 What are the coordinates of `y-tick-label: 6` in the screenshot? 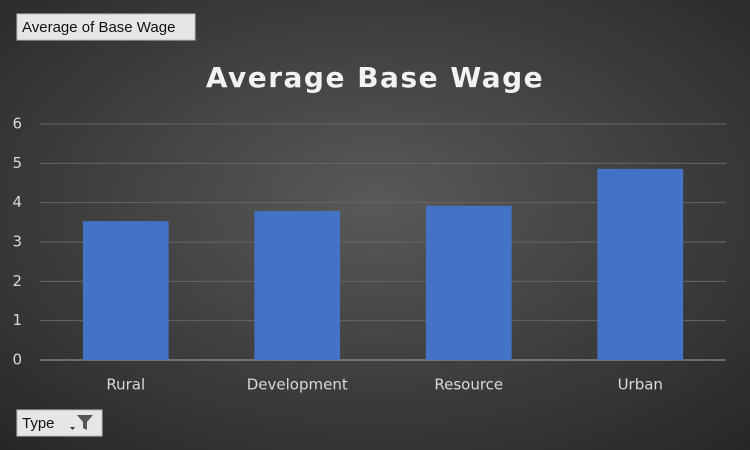 It's located at (17, 124).